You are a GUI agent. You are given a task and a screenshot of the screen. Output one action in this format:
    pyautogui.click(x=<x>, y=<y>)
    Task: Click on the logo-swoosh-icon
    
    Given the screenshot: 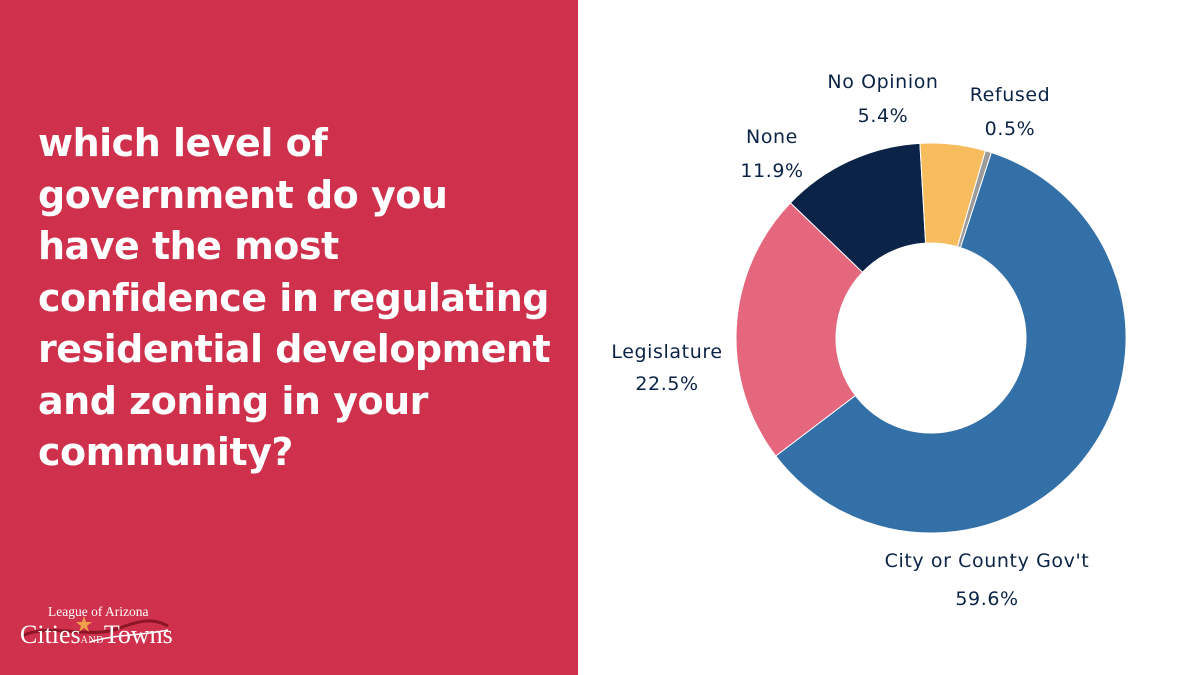 What is the action you would take?
    pyautogui.click(x=95, y=631)
    